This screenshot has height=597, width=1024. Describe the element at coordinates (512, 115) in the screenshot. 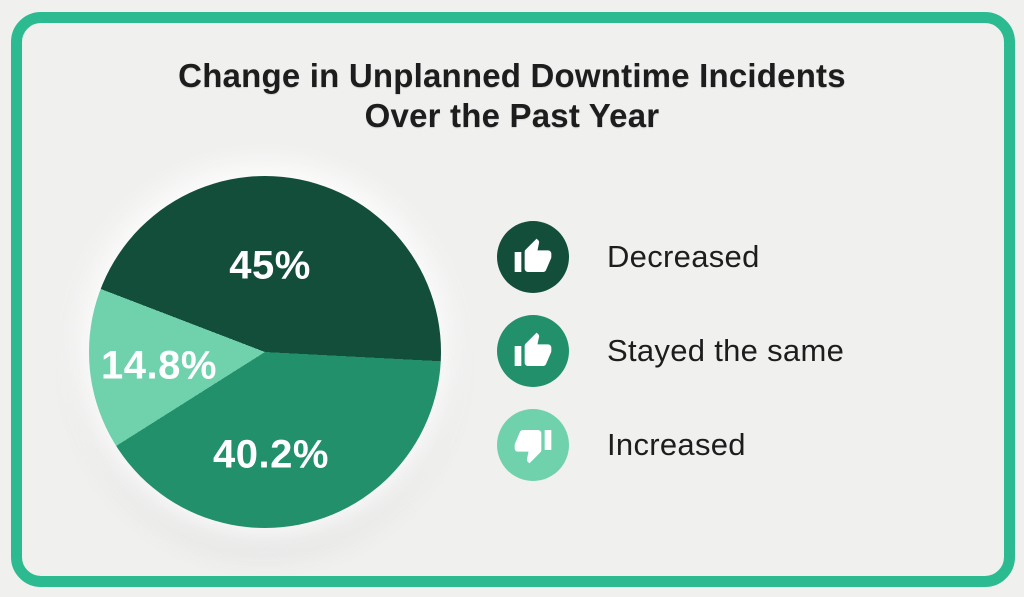

I see `chart-title-line2: Over the Past Year` at that location.